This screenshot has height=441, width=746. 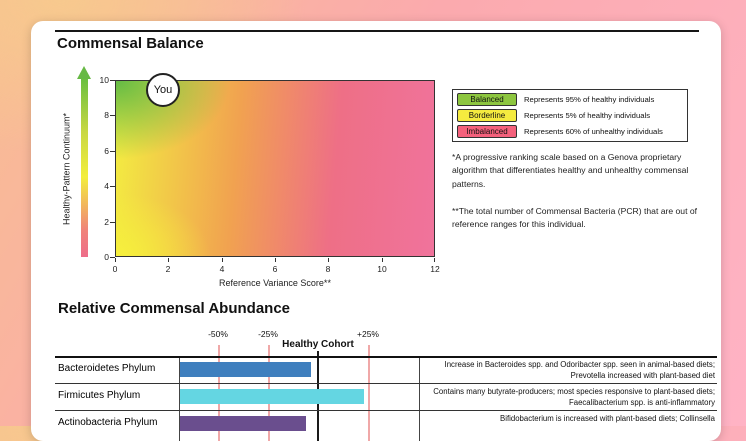 I want to click on header-minus-25: -25%, so click(x=268, y=334).